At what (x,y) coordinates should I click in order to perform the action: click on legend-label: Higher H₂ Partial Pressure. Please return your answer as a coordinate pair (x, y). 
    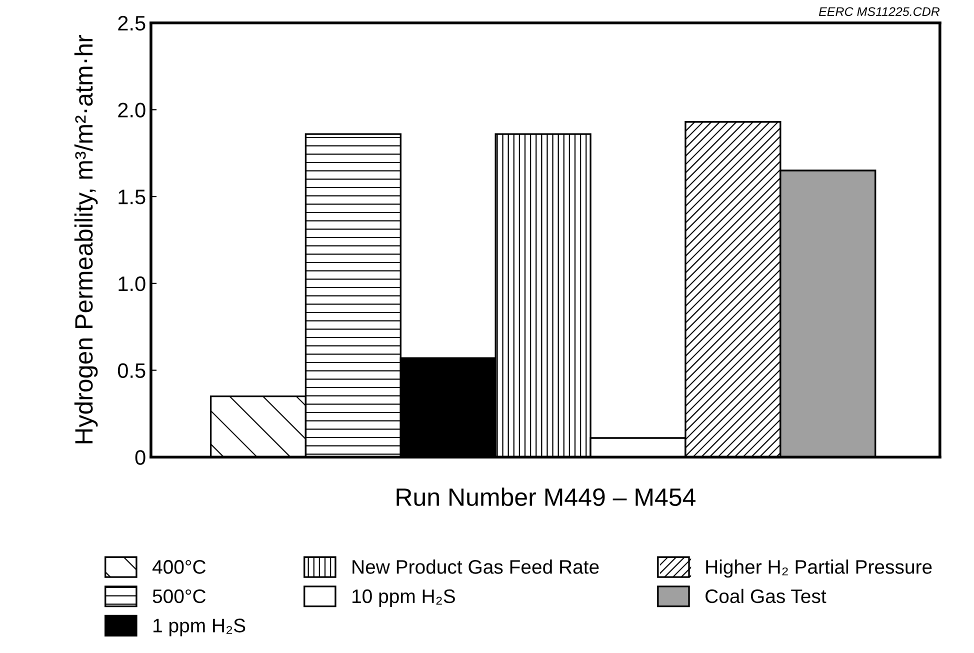
    Looking at the image, I should click on (819, 569).